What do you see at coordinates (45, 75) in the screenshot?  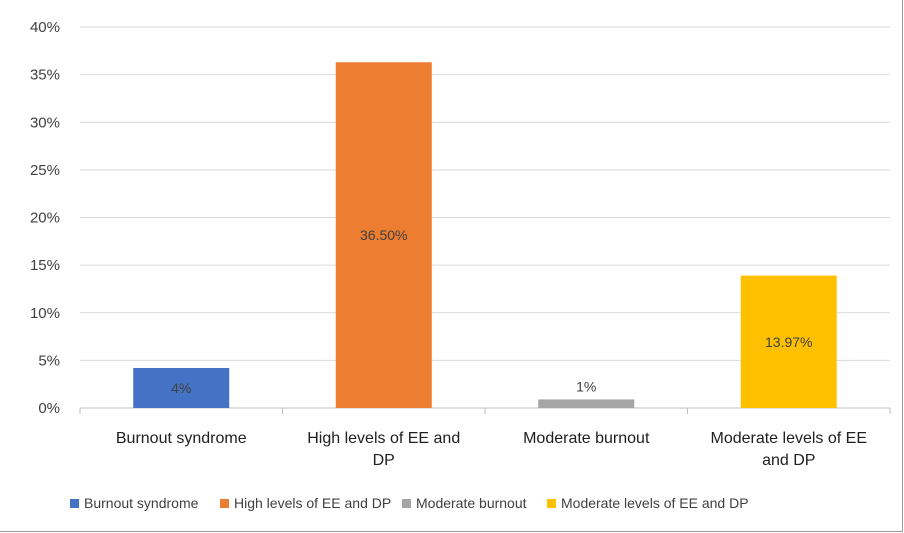 I see `y-tick-label: 35%` at bounding box center [45, 75].